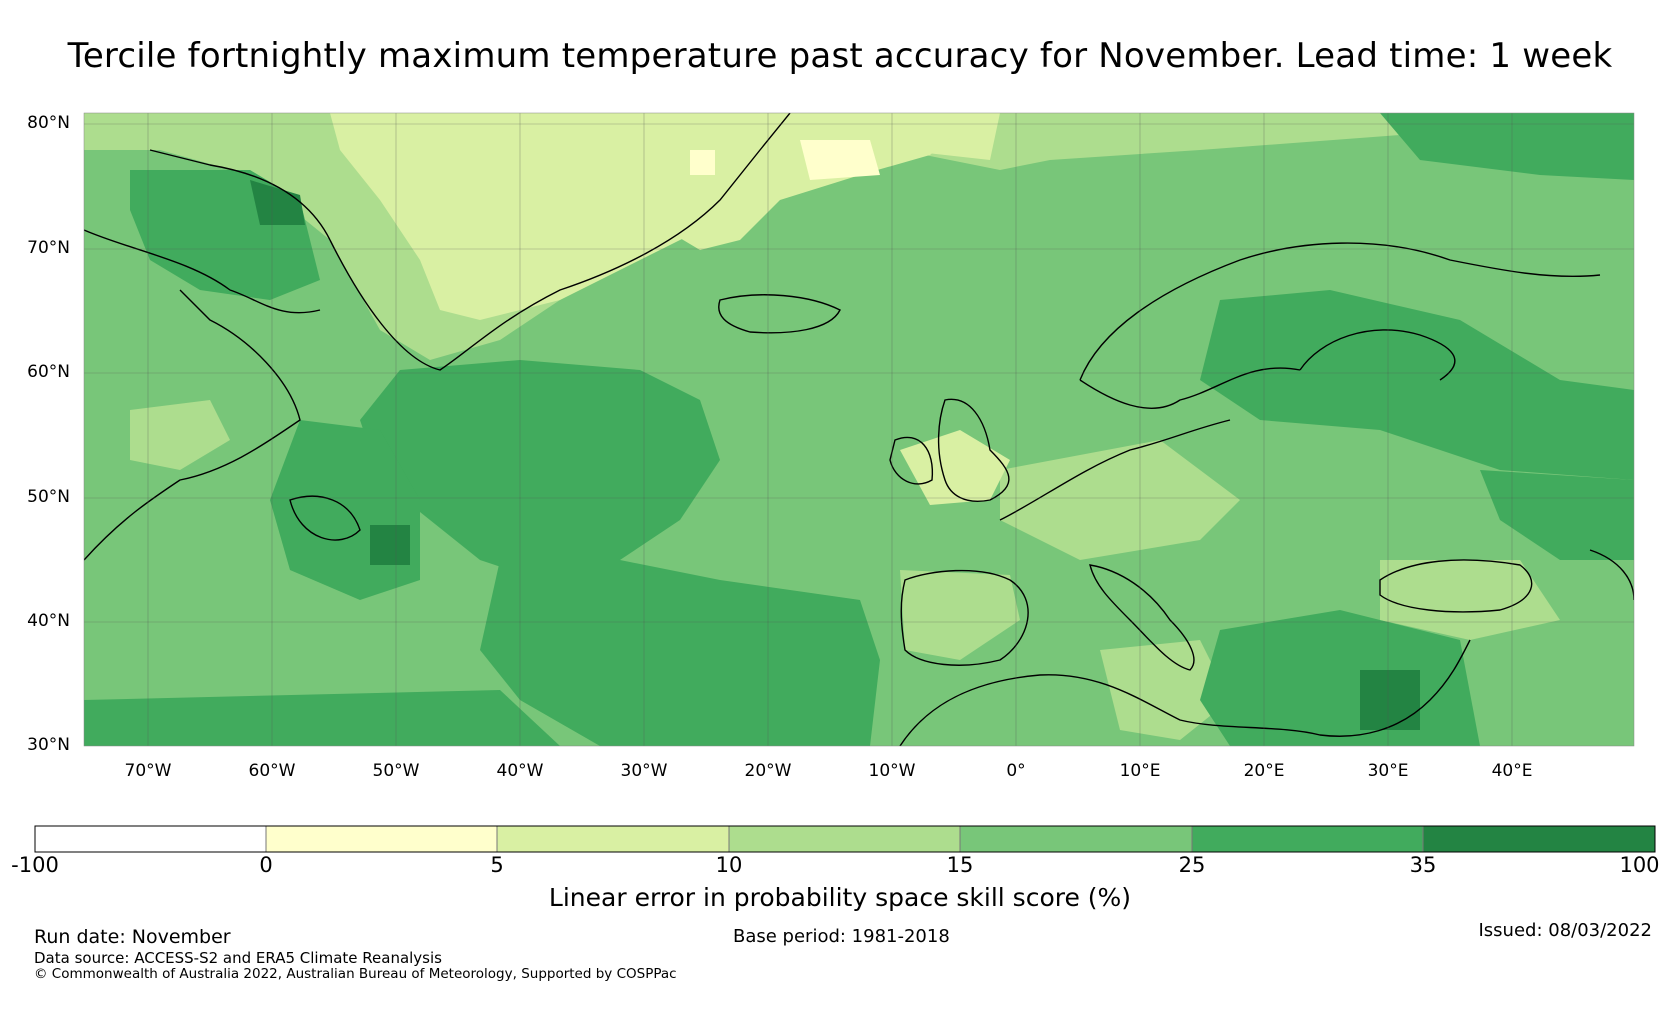  I want to click on lon-label: 20°E, so click(1264, 771).